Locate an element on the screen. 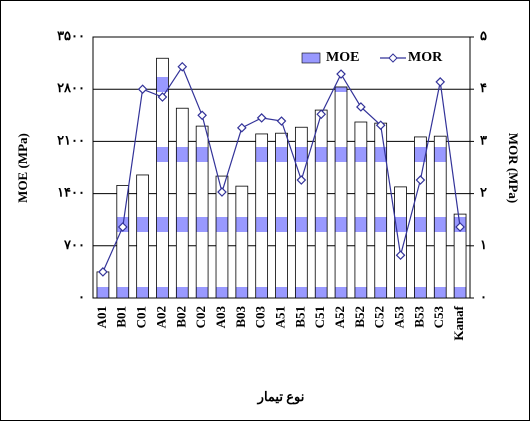 The image size is (530, 421). x-tick-label: B52 is located at coordinates (359, 317).